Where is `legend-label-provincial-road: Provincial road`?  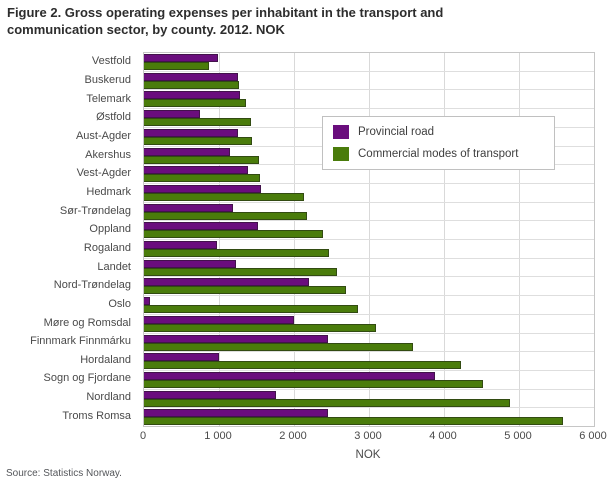 legend-label-provincial-road: Provincial road is located at coordinates (396, 132).